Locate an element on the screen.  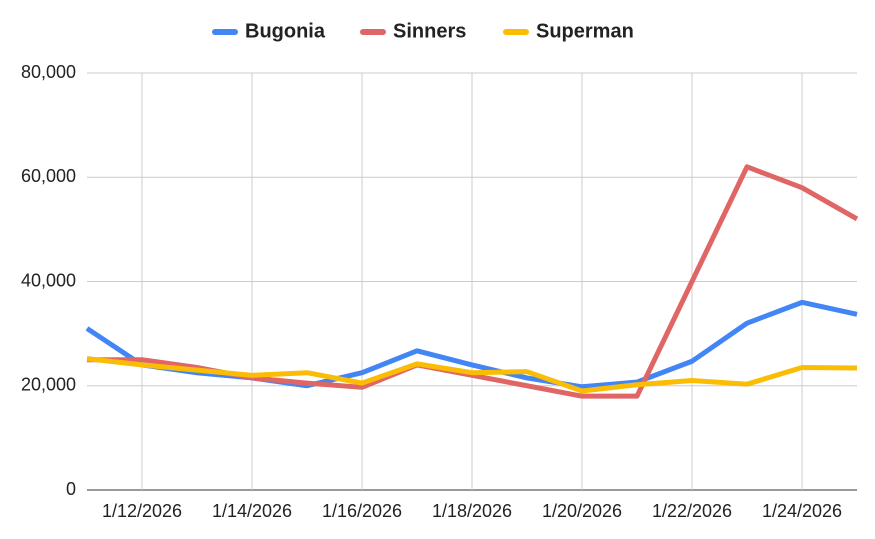
legend-label: Superman is located at coordinates (585, 31).